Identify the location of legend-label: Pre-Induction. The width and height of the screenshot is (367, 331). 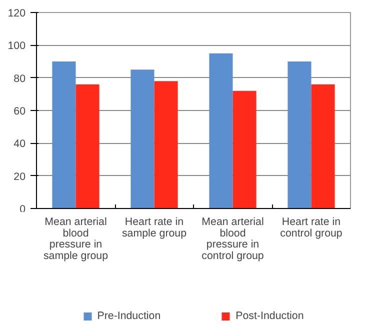
(129, 316).